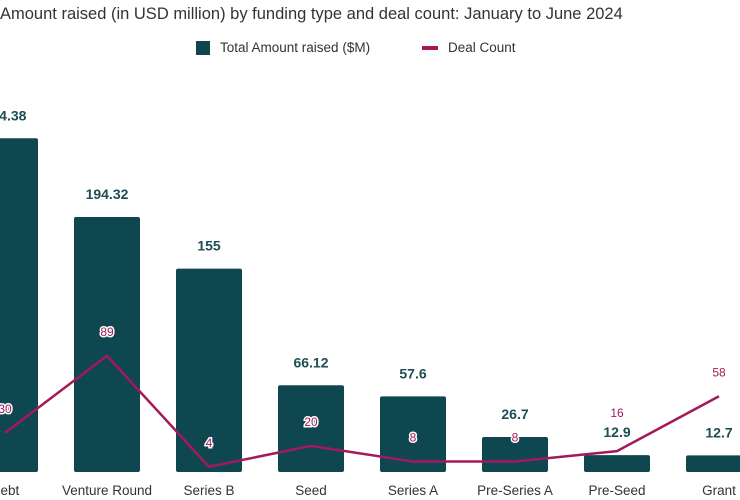 This screenshot has height=500, width=740. Describe the element at coordinates (13, 115) in the screenshot. I see `bar-value-label: 254.38` at that location.